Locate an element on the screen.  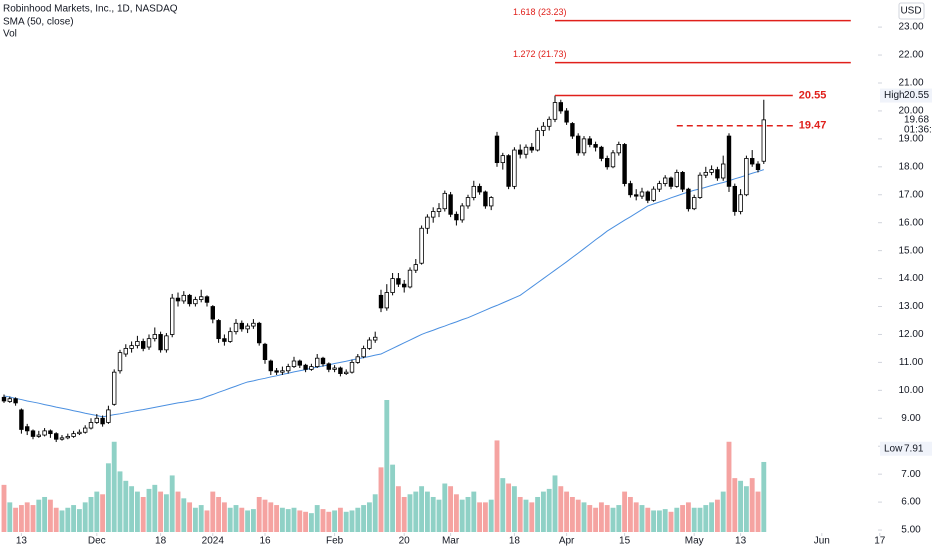
high-tag-label: High is located at coordinates (894, 95).